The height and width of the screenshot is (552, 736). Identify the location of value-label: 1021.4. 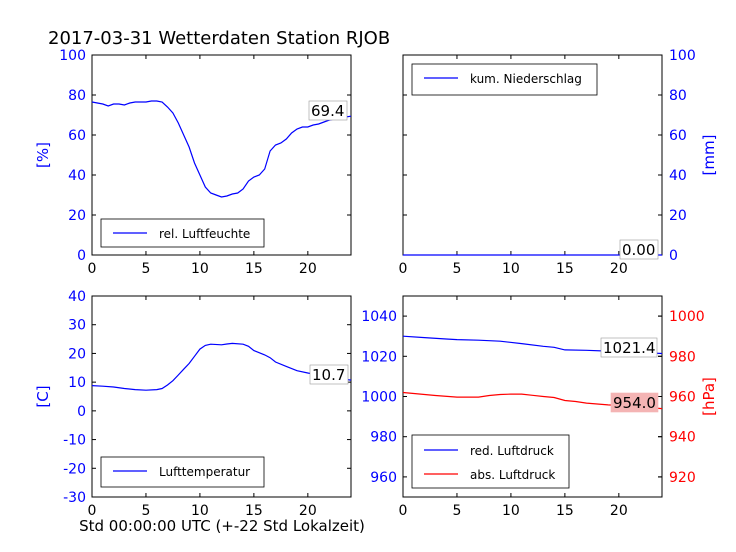
(629, 348).